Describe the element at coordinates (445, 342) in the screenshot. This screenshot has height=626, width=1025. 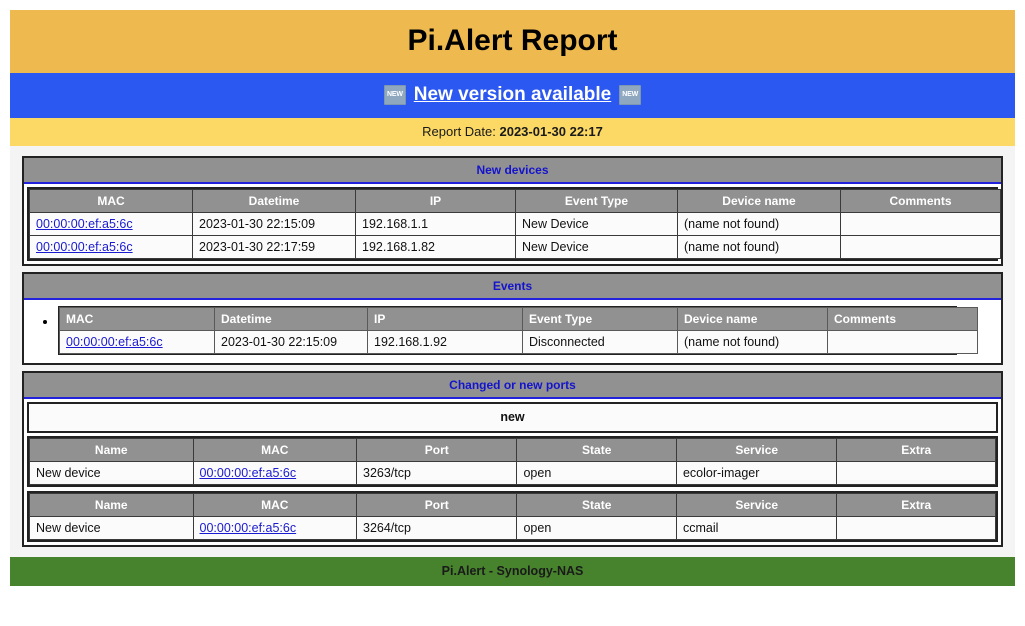
I see `cell-ip: 192.168.1.92` at that location.